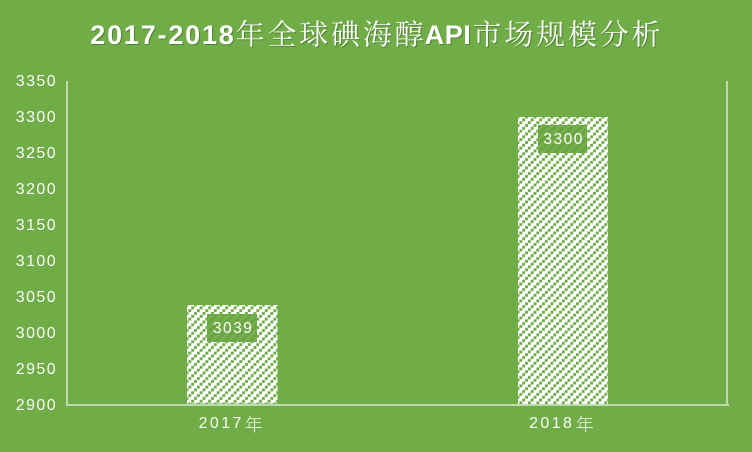 This screenshot has width=752, height=452. I want to click on svg-text: API, so click(448, 35).